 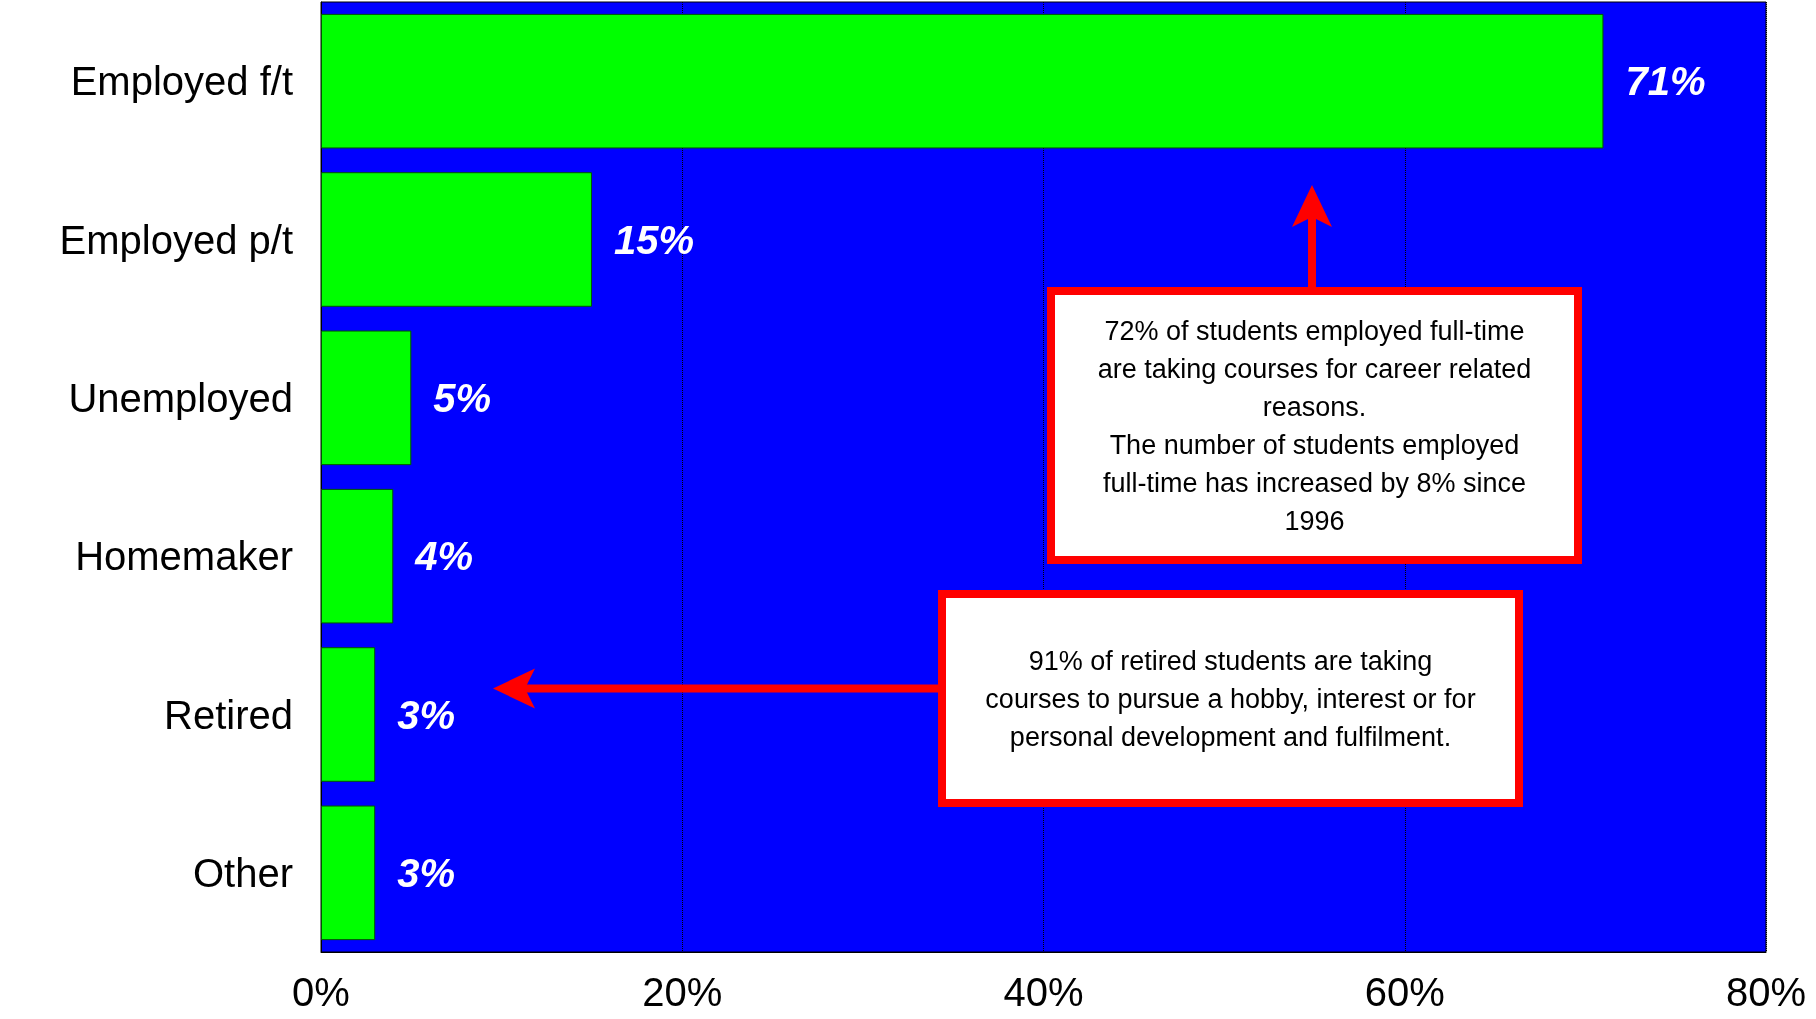 I want to click on y-tick-label: Retired, so click(x=228, y=714).